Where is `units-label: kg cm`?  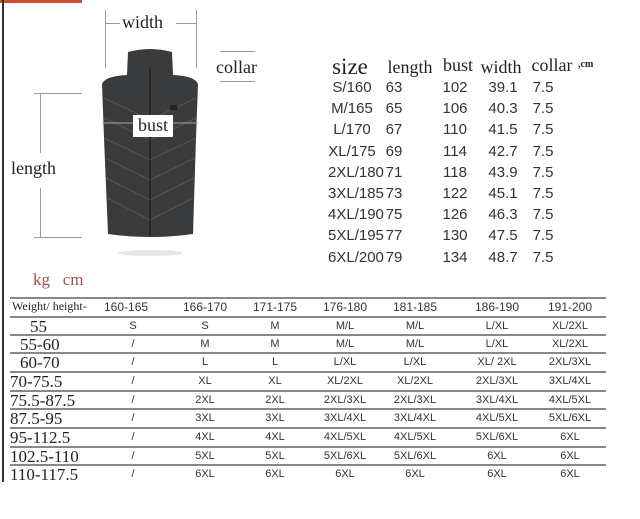 units-label: kg cm is located at coordinates (58, 279).